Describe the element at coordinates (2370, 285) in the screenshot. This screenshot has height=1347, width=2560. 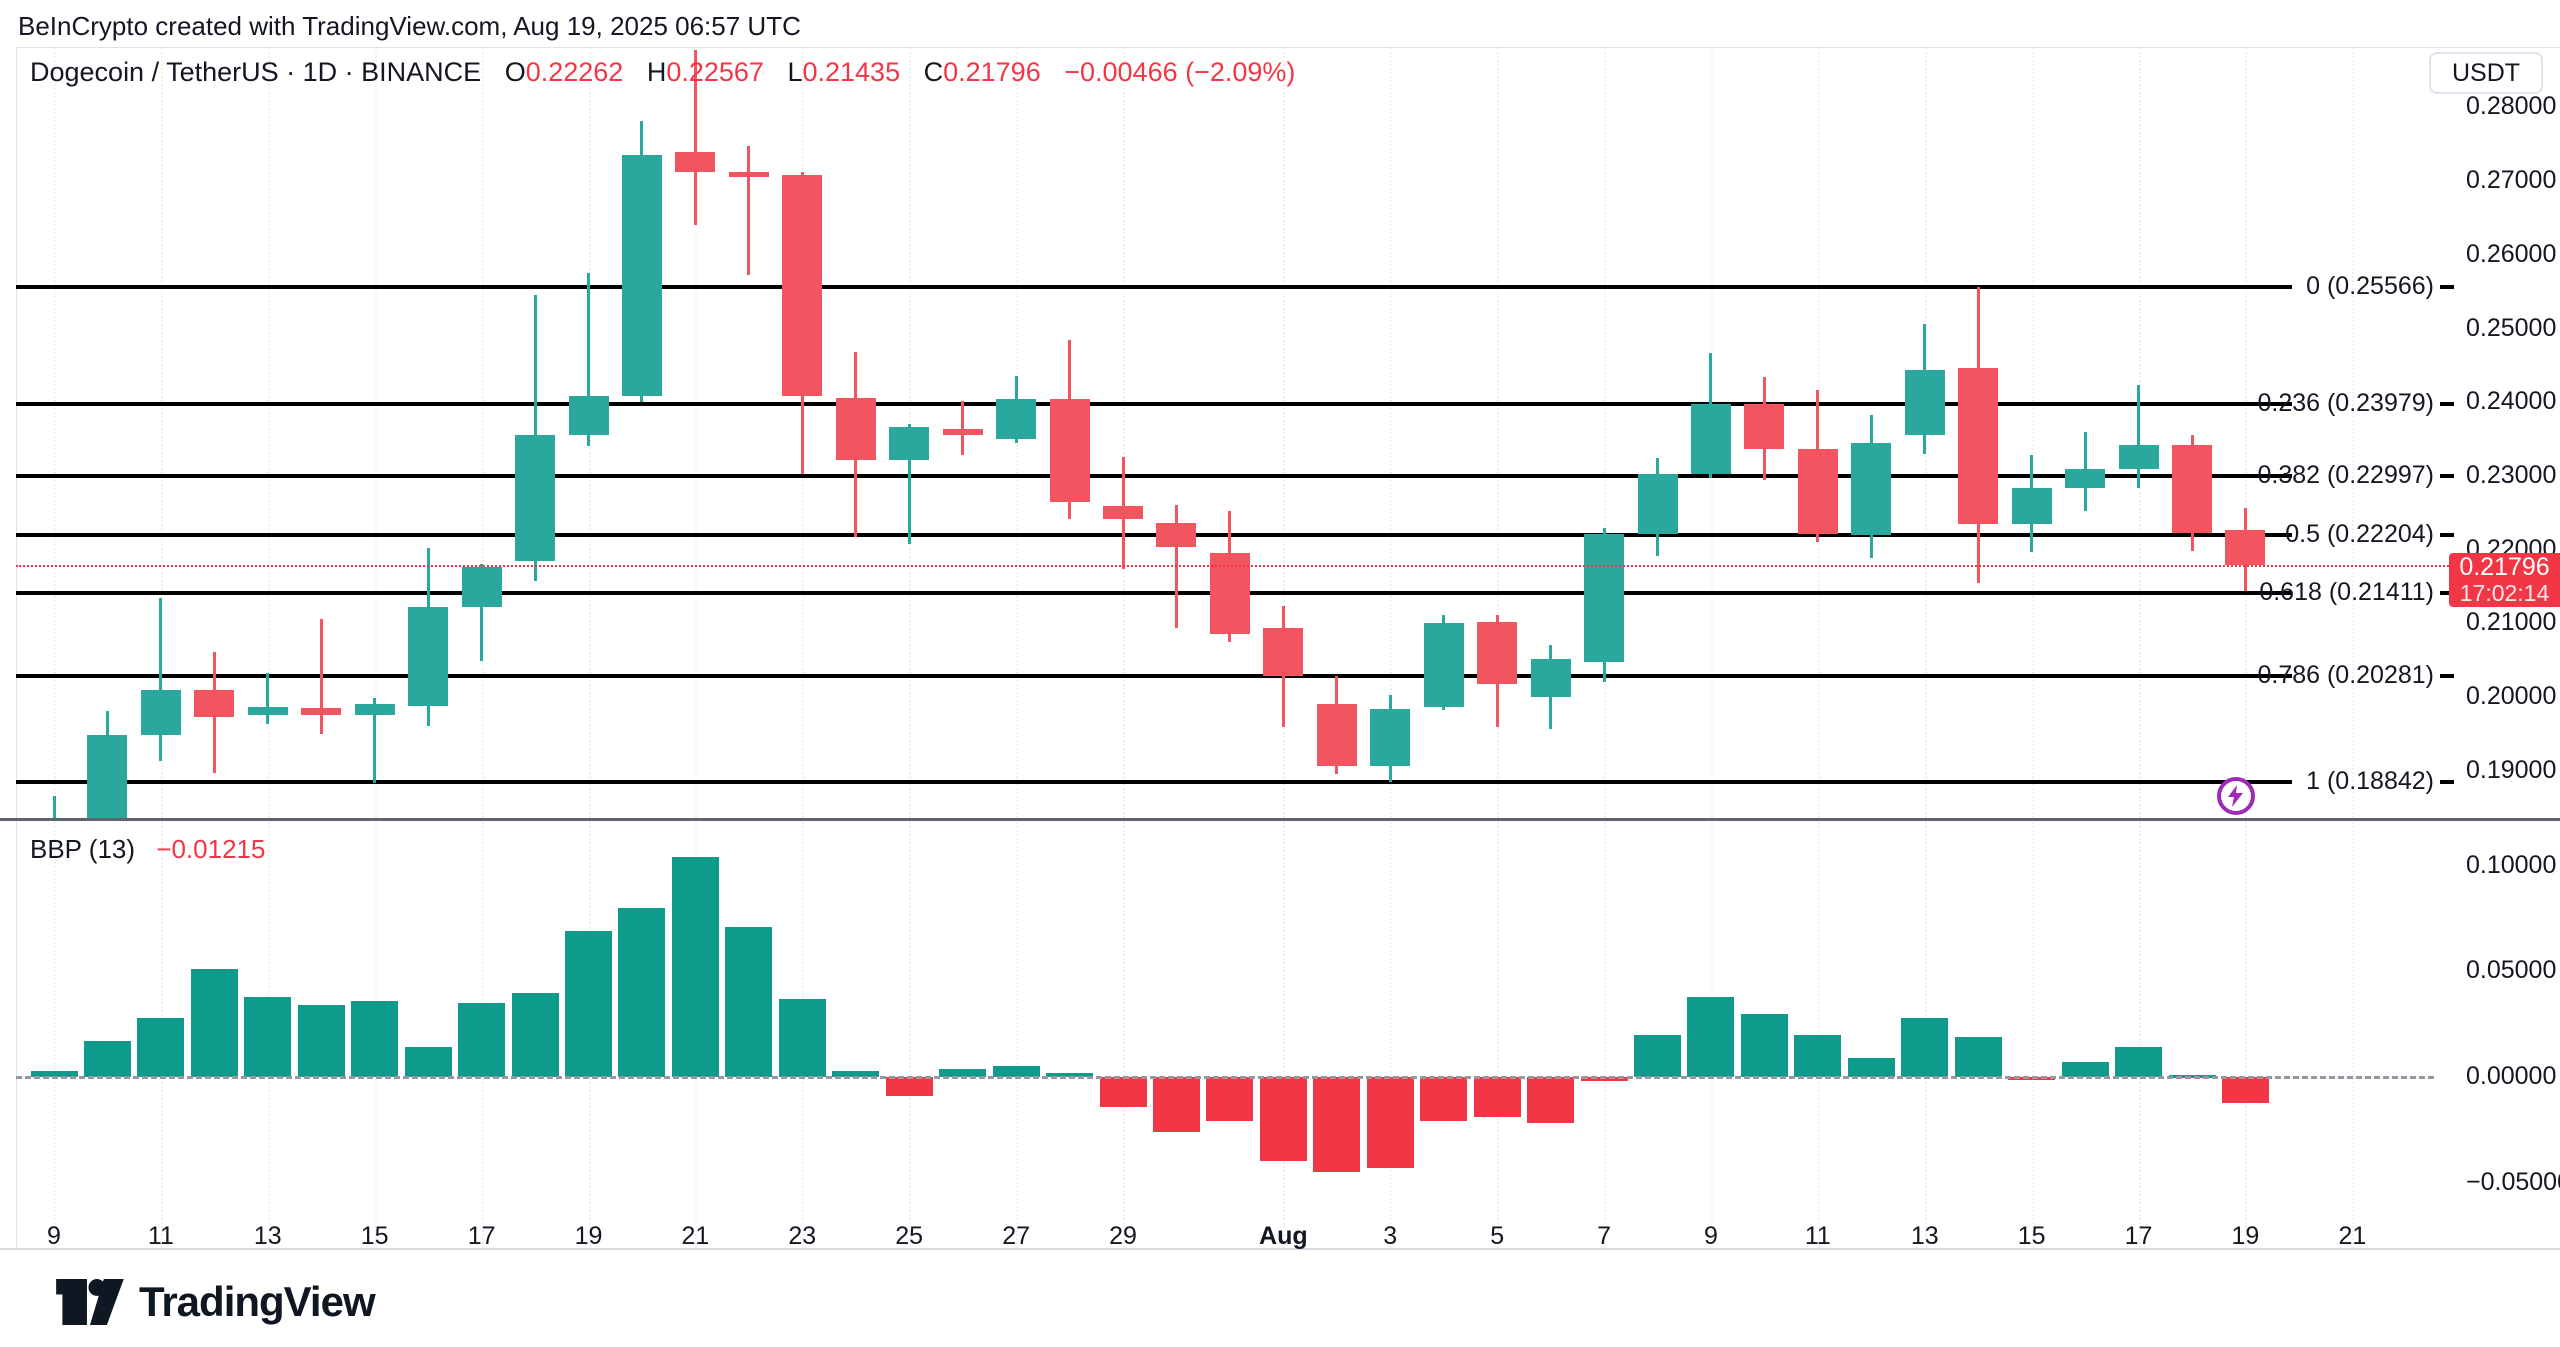
I see `fib-level-label: 0 (0.25566)` at that location.